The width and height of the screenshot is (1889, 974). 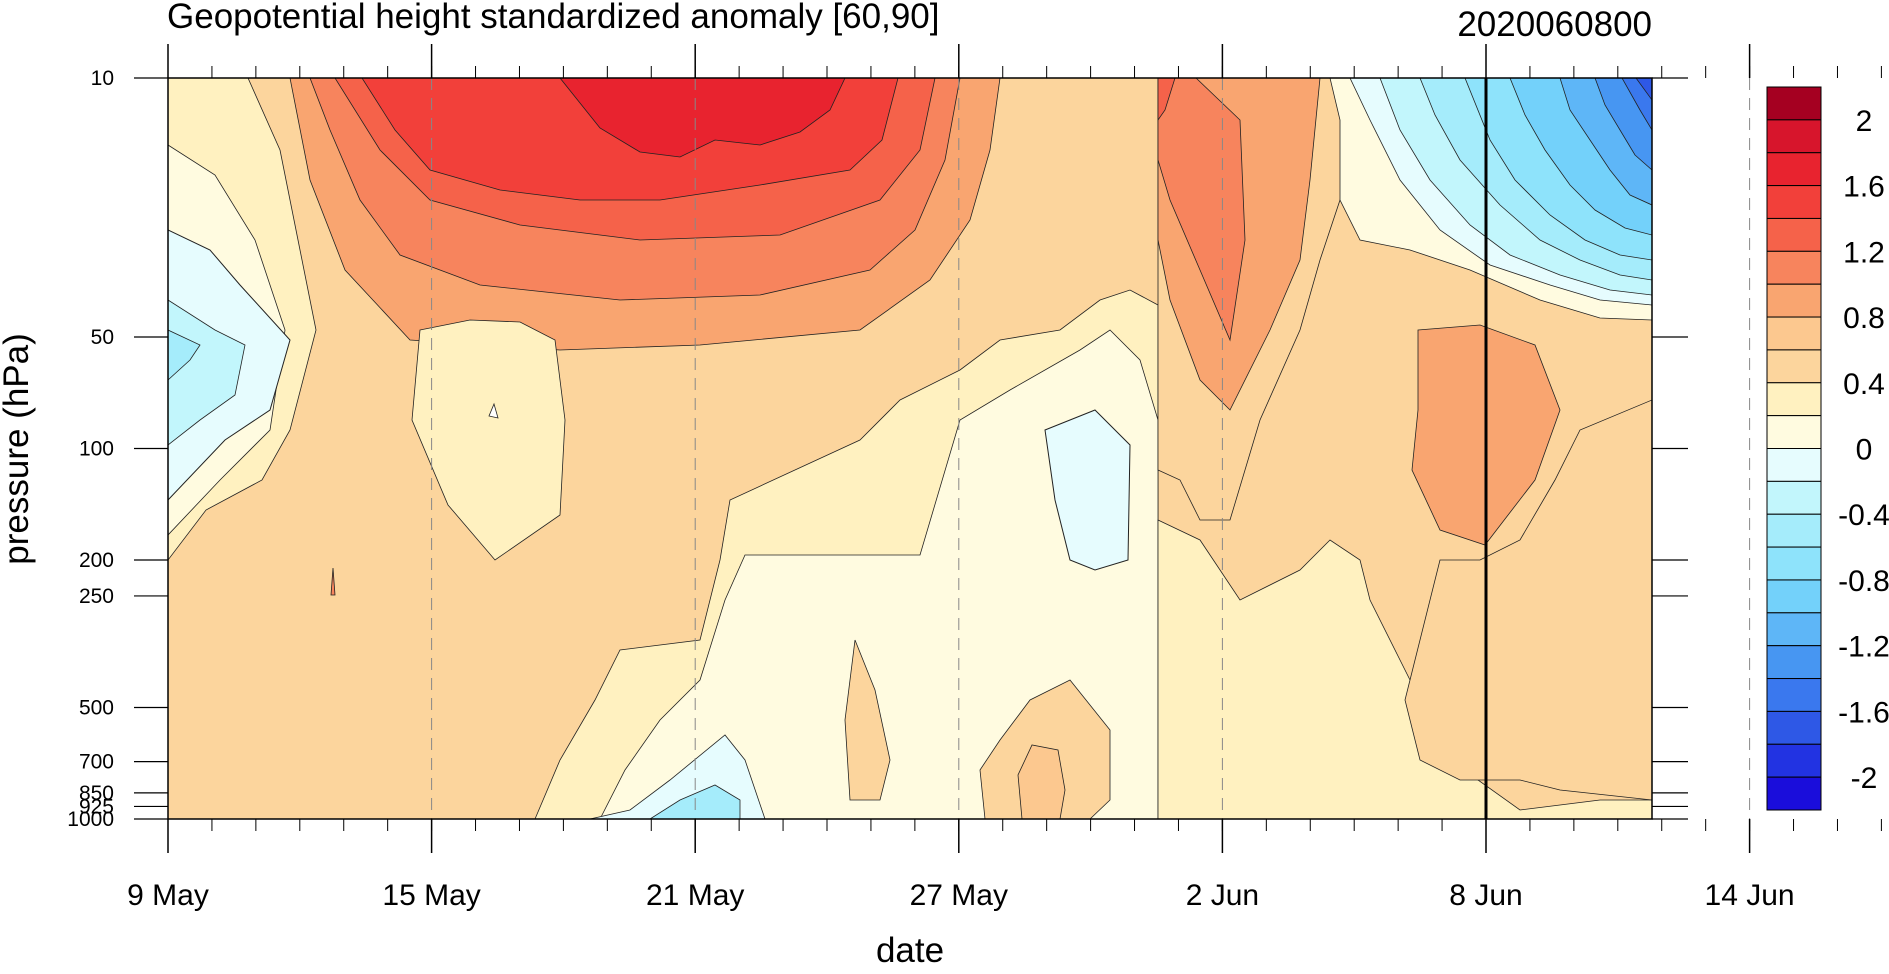 What do you see at coordinates (431, 895) in the screenshot?
I see `x-tick-label: 15 May` at bounding box center [431, 895].